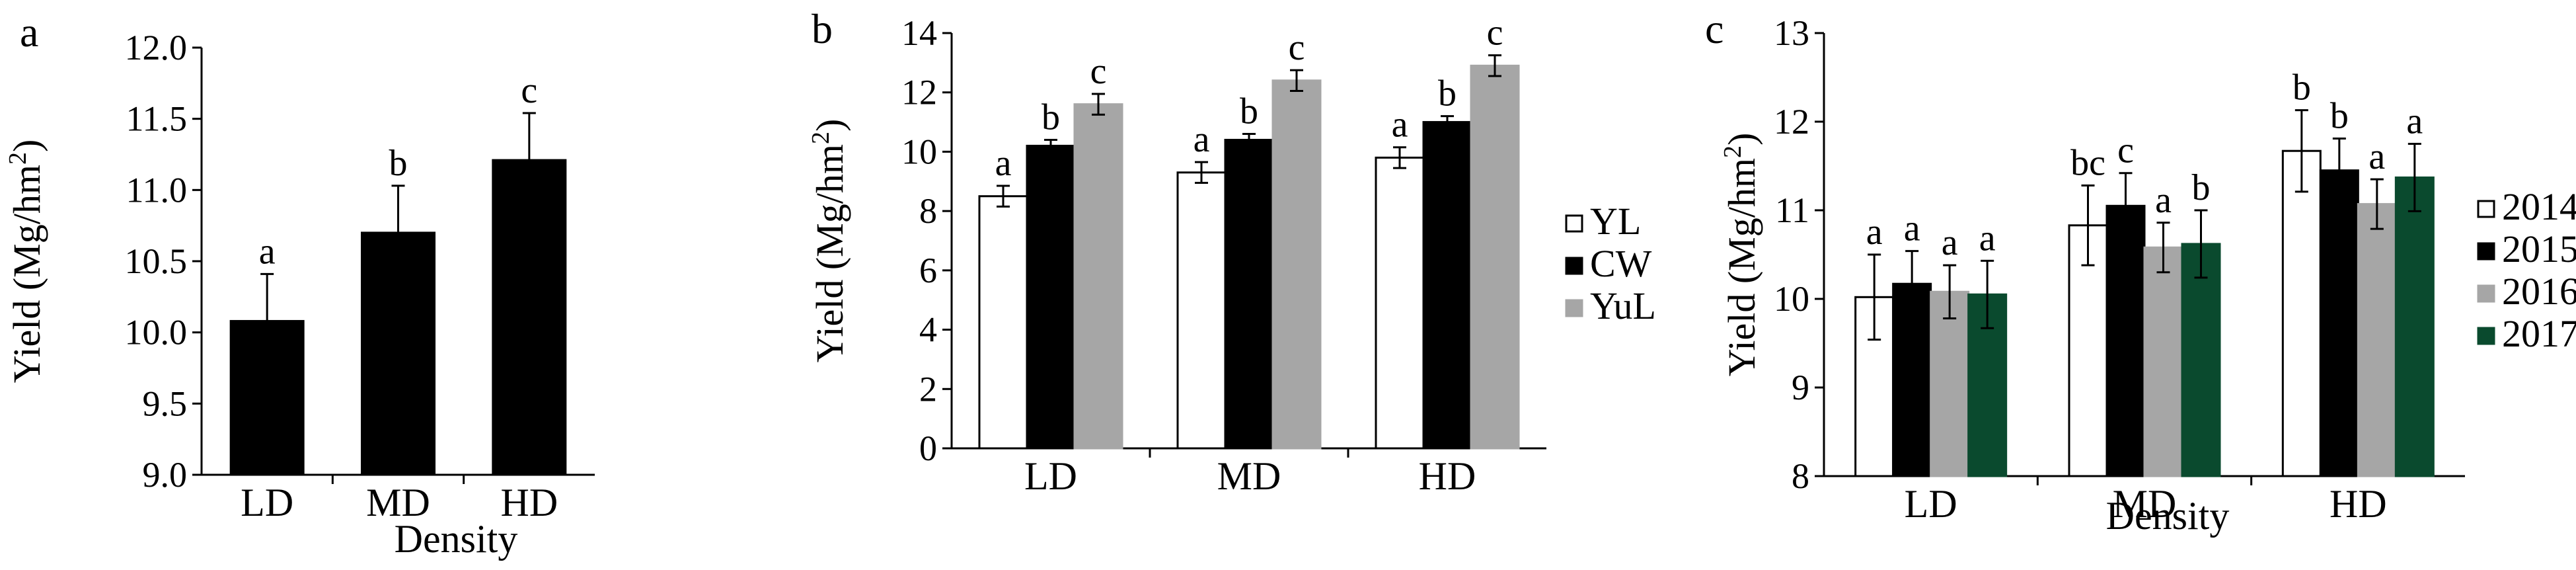  Describe the element at coordinates (1801, 387) in the screenshot. I see `y-tick-label: 9` at that location.